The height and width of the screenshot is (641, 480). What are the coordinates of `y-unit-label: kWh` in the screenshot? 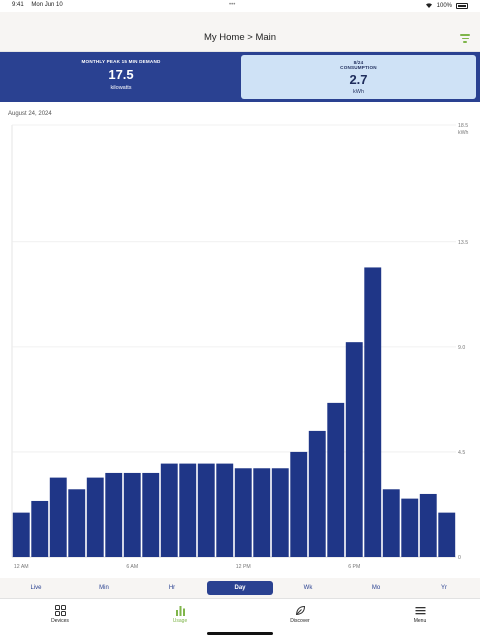 It's located at (463, 133).